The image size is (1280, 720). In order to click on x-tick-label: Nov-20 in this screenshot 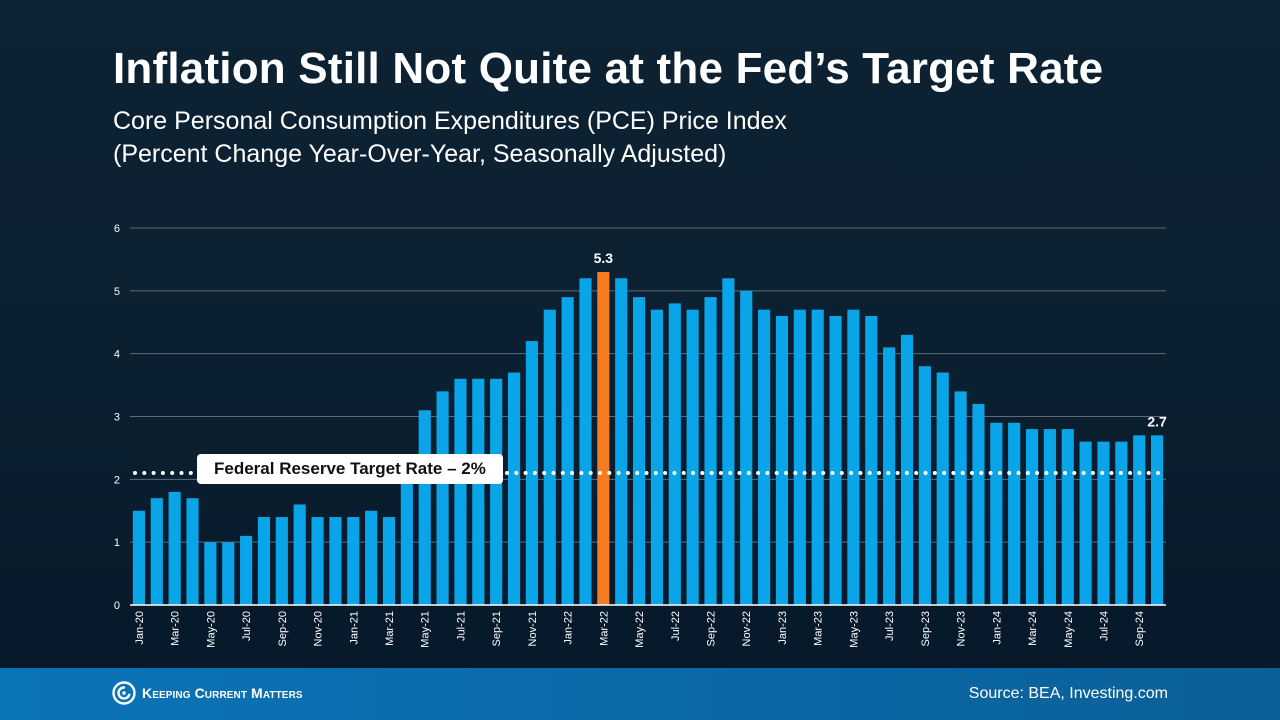, I will do `click(319, 628)`.